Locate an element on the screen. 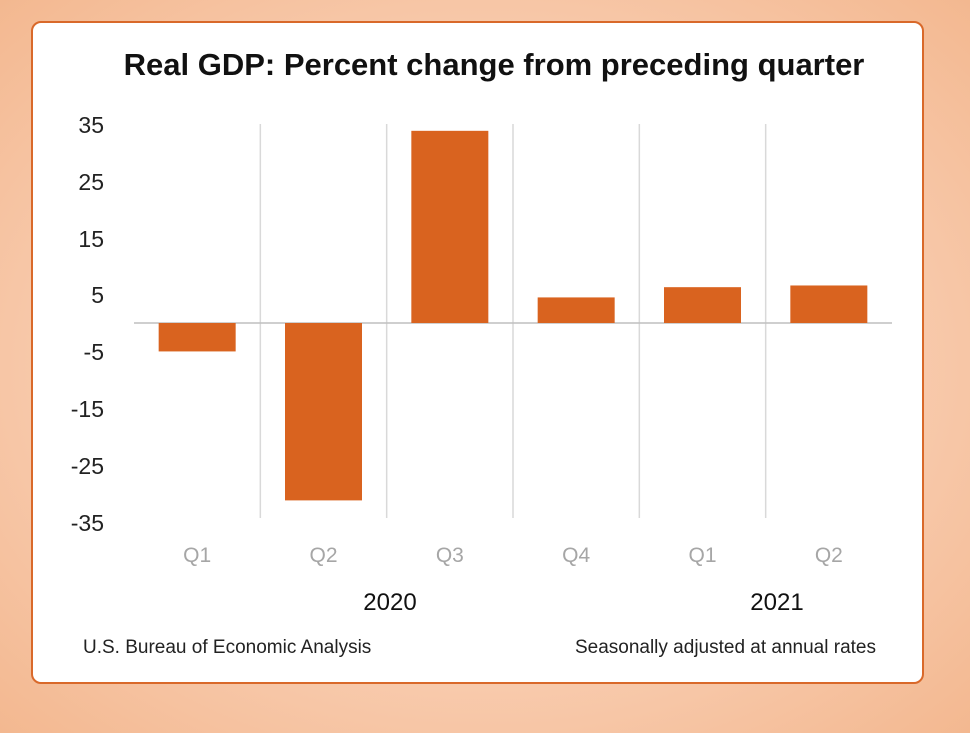 Image resolution: width=970 pixels, height=733 pixels. y-axis-ticks: 35 25 15 5 -5 -15 -25 -35 is located at coordinates (87, 324).